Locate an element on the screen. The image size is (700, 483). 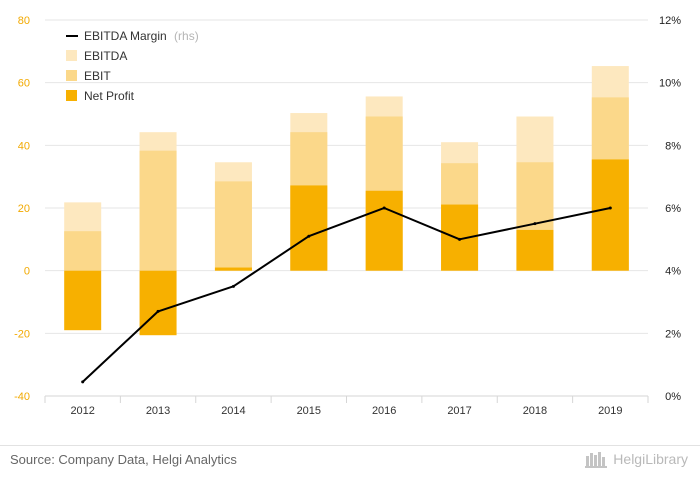
x-tick-label: 2013 is located at coordinates (158, 411).